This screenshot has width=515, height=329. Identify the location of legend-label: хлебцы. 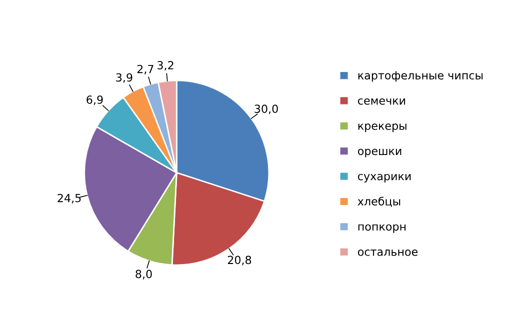
(379, 201).